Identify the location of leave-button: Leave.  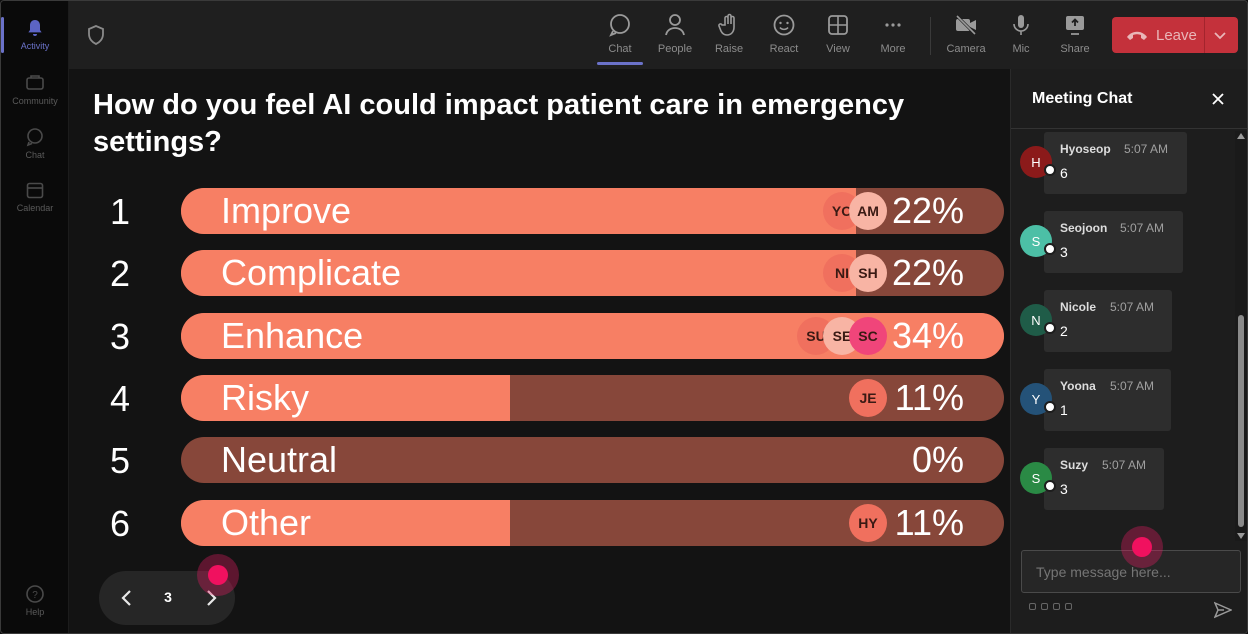
(1175, 35).